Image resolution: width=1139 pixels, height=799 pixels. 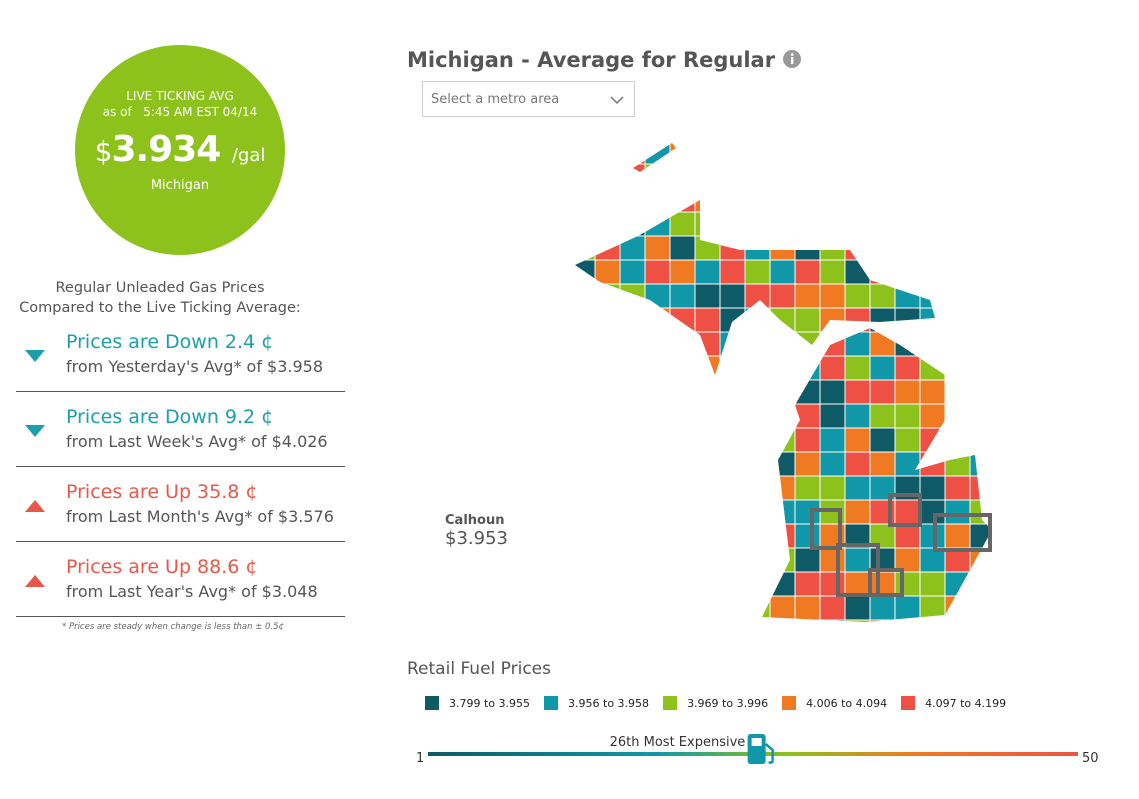 What do you see at coordinates (677, 742) in the screenshot?
I see `rank-label: 26th Most Expensive` at bounding box center [677, 742].